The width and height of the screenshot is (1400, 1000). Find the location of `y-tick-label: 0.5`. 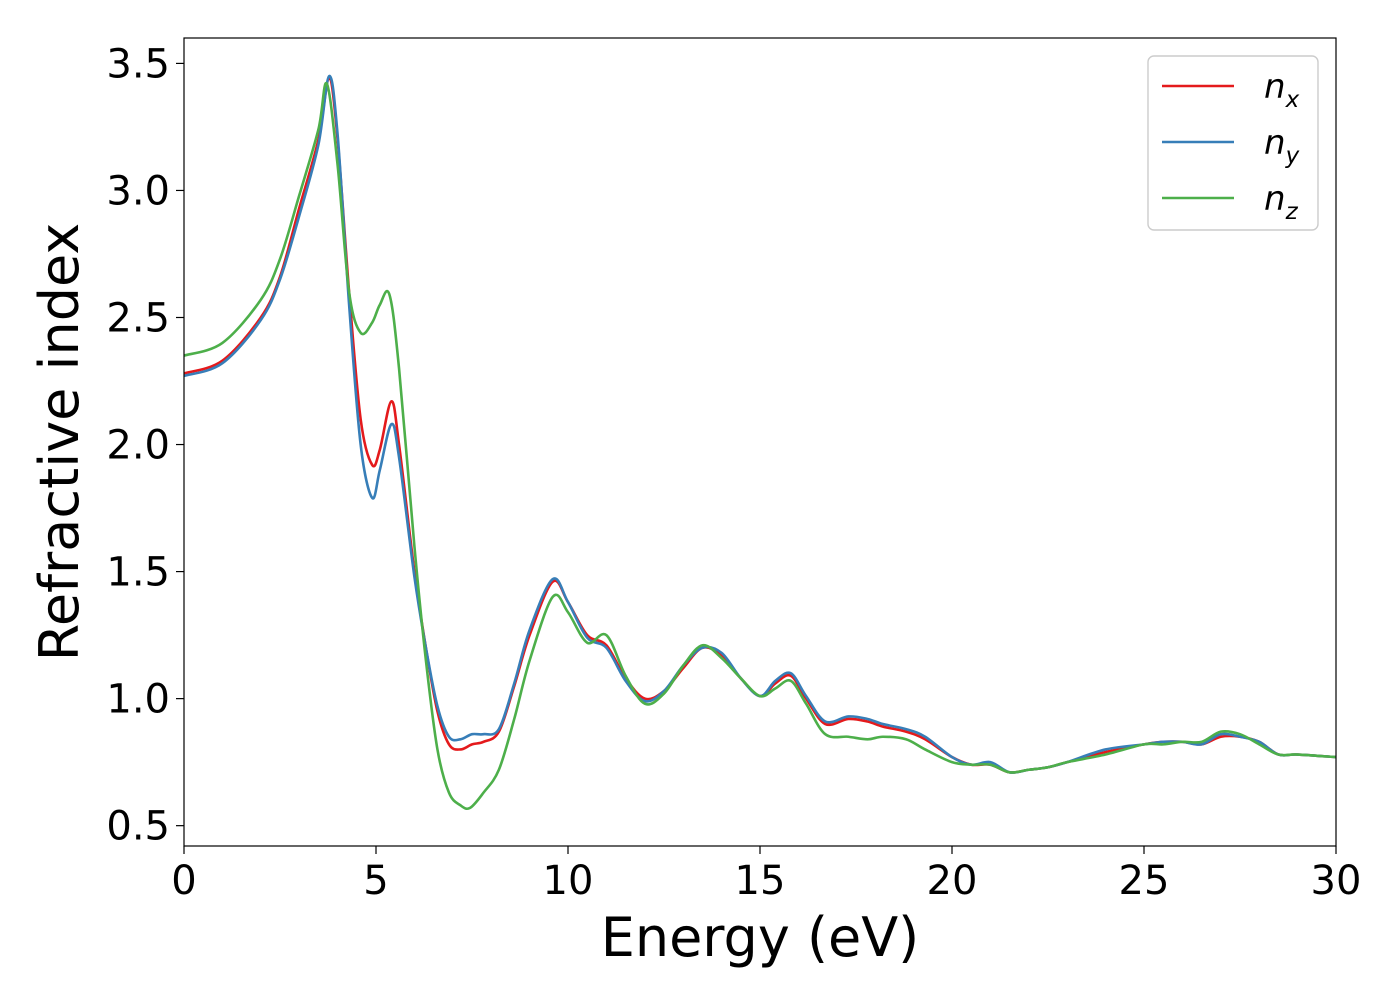

y-tick-label: 0.5 is located at coordinates (138, 827).